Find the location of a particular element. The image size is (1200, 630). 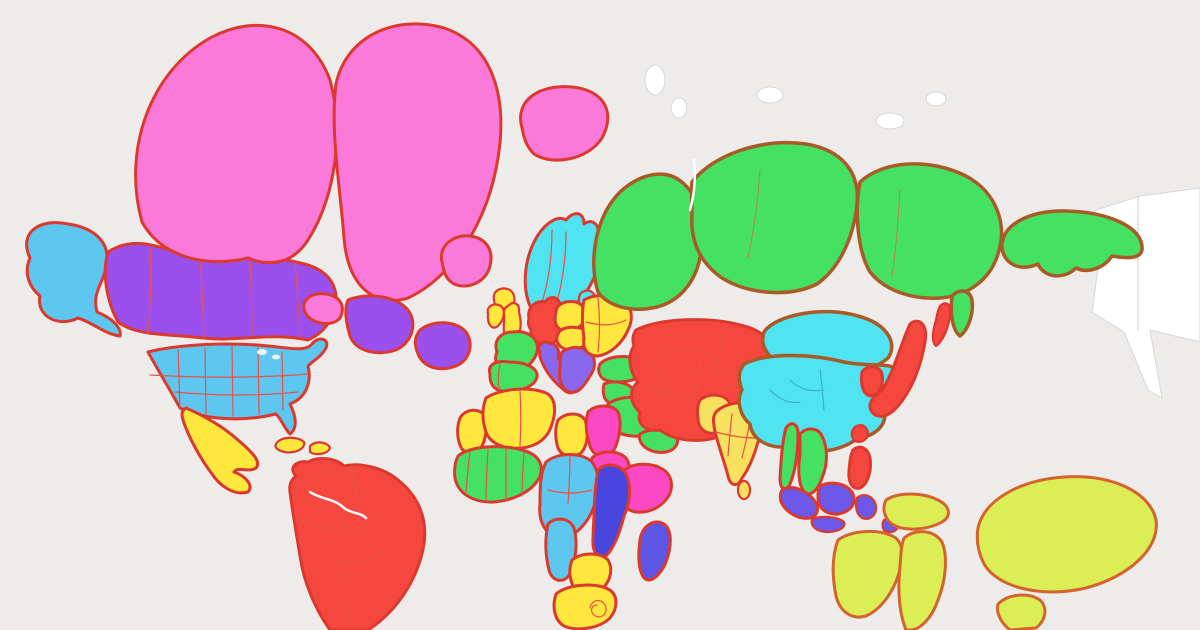

algeria-libya-border is located at coordinates (520, 418).